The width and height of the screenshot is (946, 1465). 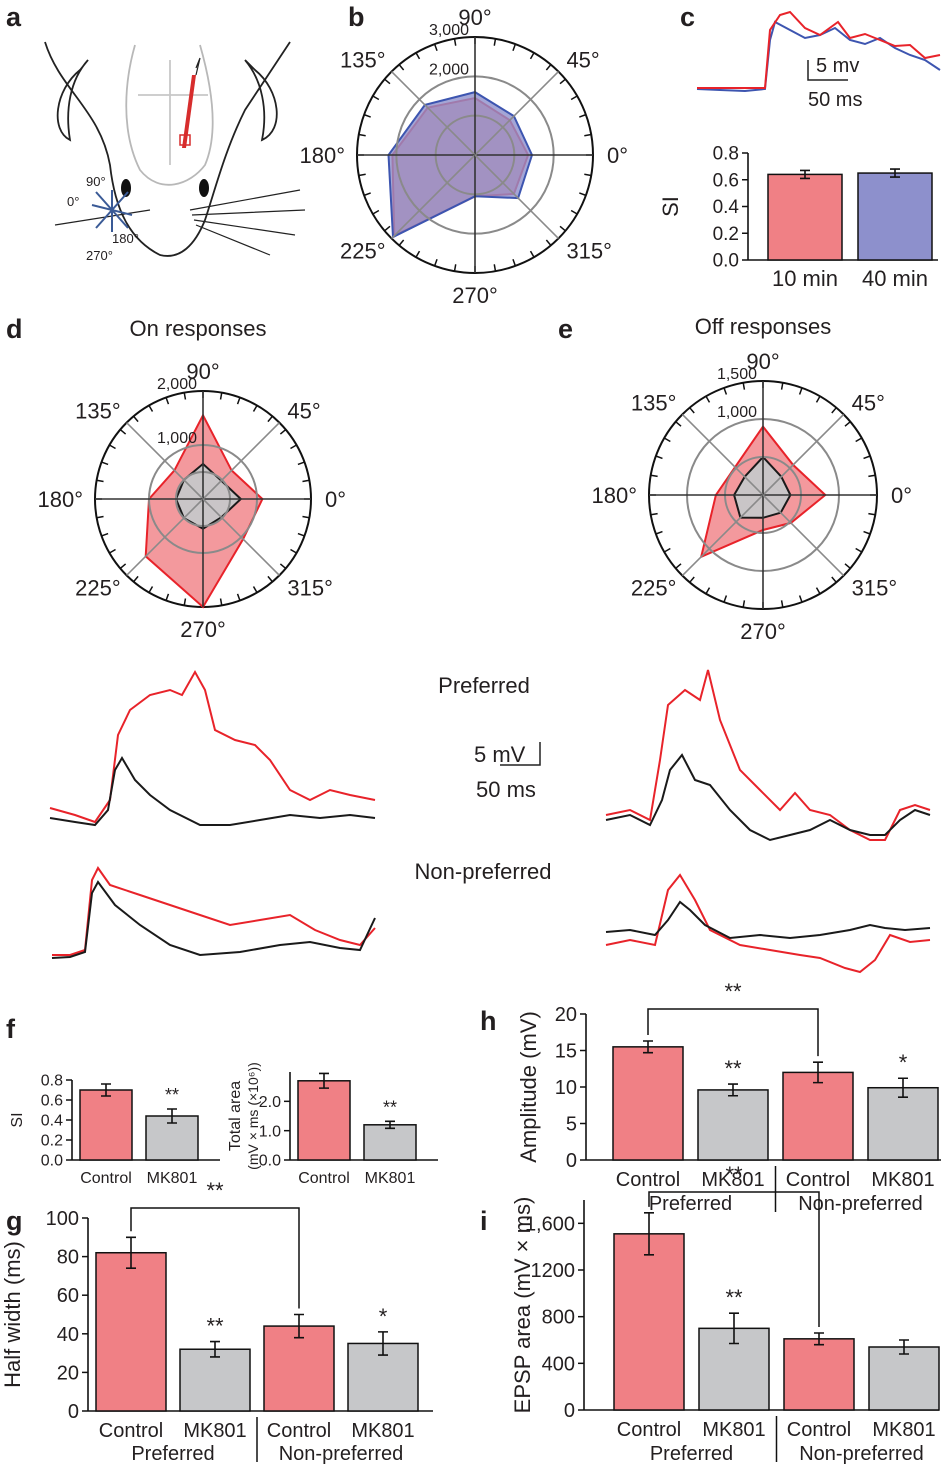 What do you see at coordinates (566, 1052) in the screenshot?
I see `y-tick-label-h: 15` at bounding box center [566, 1052].